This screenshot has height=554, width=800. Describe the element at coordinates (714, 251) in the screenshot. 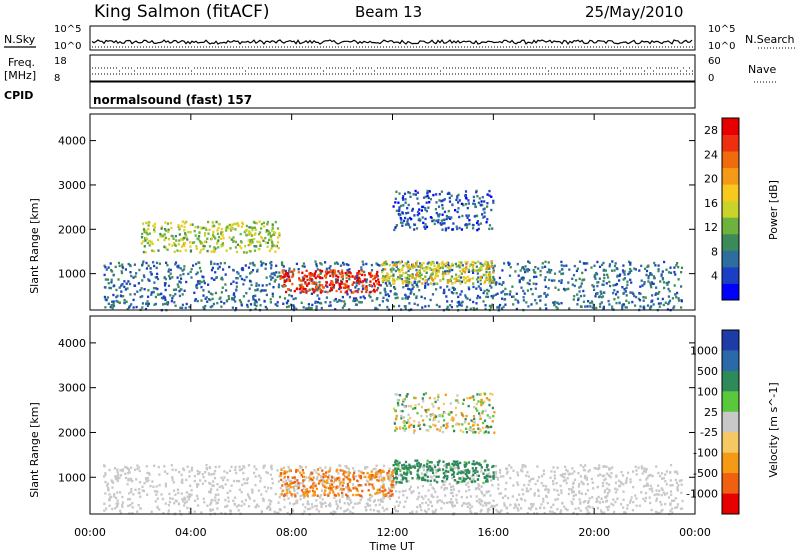

I see `power-colorbar-tick: 8` at that location.